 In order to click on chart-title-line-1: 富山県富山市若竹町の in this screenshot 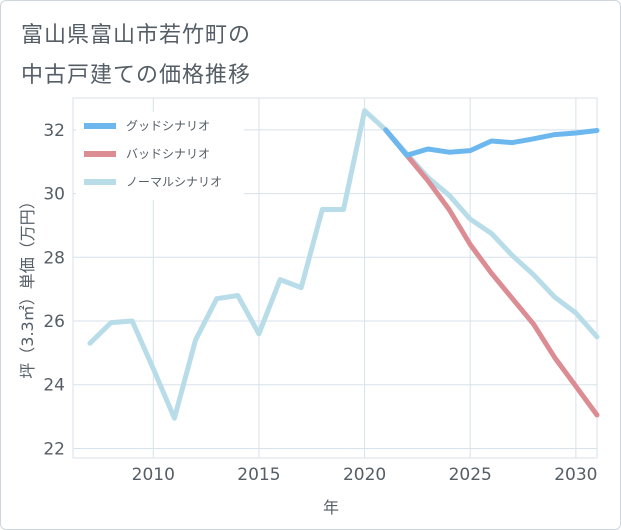, I will do `click(136, 35)`.